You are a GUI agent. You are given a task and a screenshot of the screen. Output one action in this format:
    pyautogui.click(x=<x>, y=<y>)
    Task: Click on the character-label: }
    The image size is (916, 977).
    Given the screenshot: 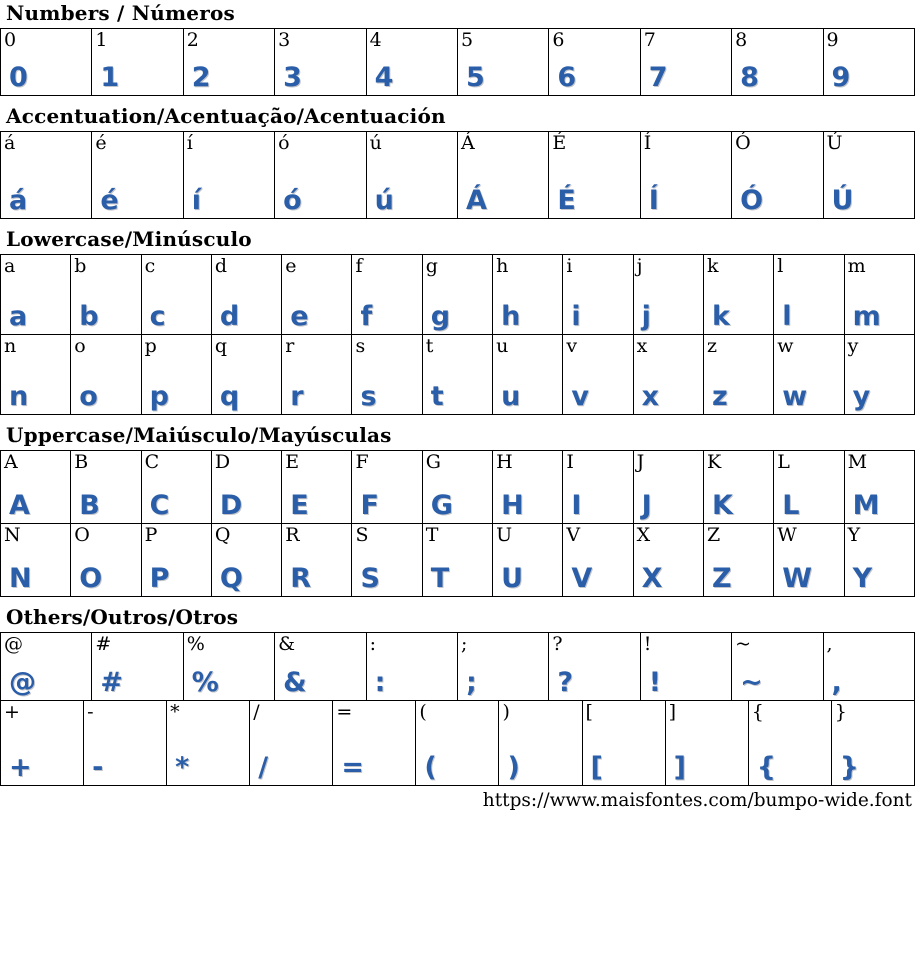 What is the action you would take?
    pyautogui.click(x=840, y=712)
    